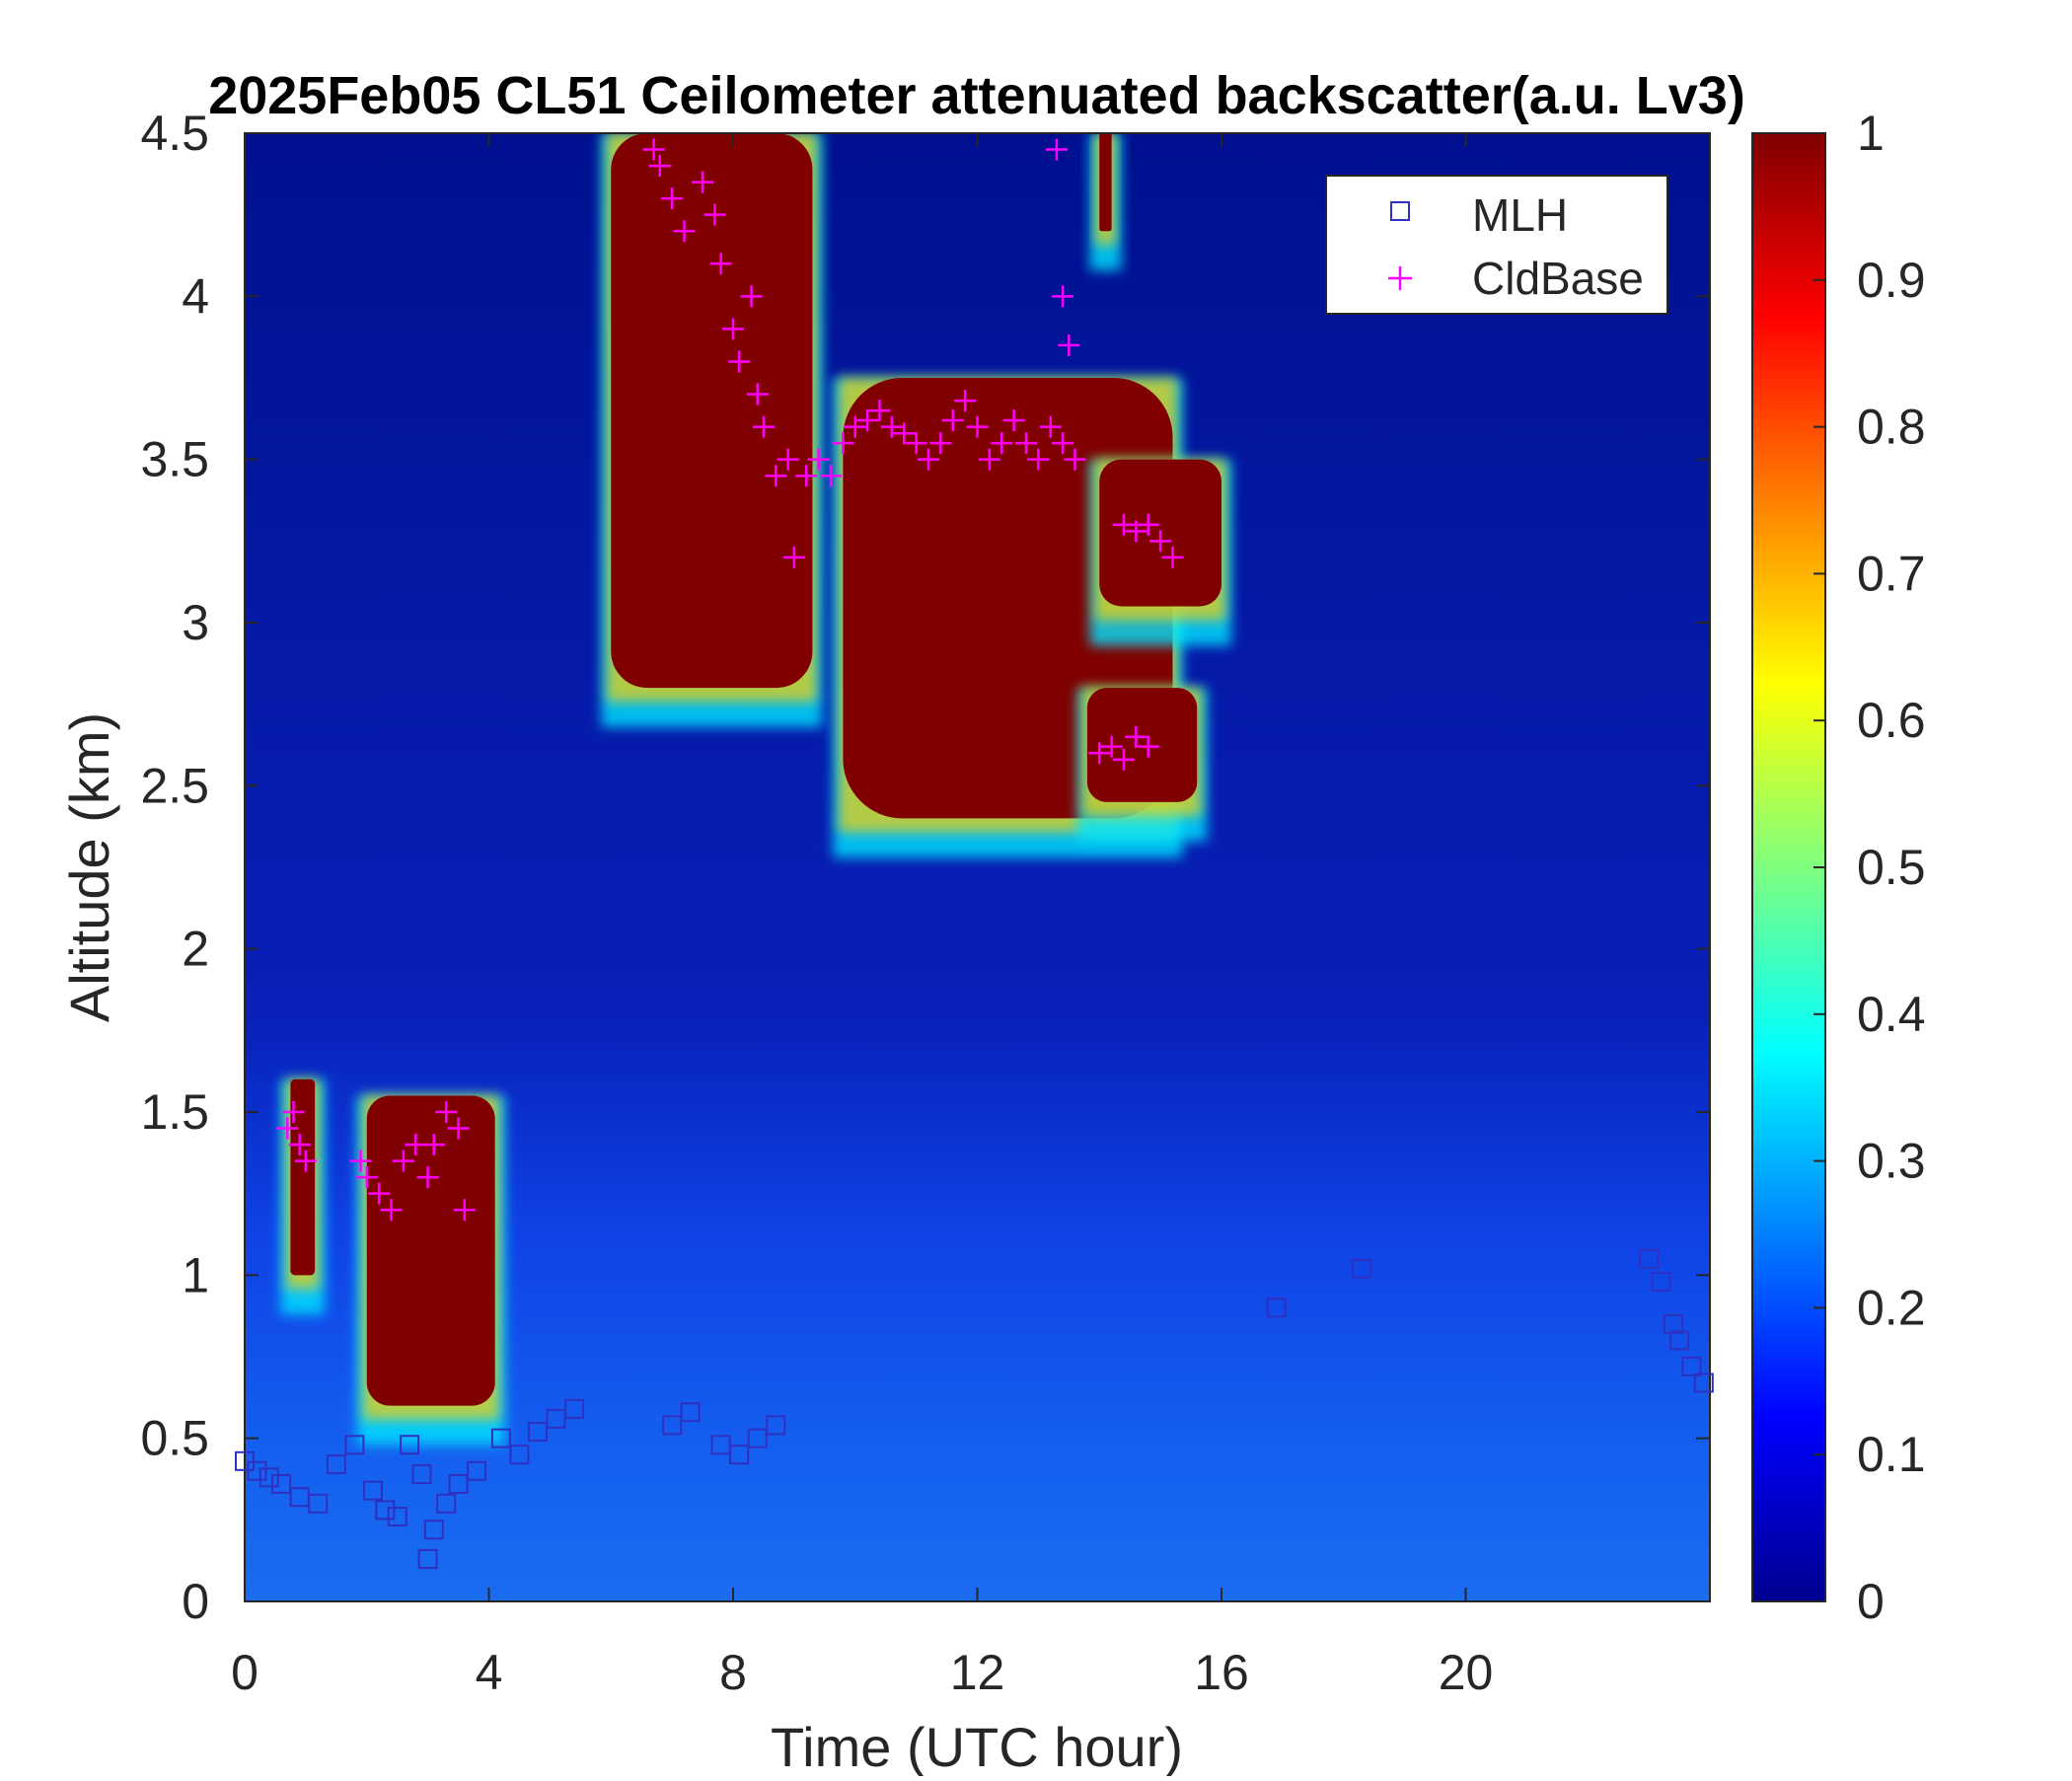 The image size is (2072, 1781). I want to click on colorbar-gradient, so click(1788, 867).